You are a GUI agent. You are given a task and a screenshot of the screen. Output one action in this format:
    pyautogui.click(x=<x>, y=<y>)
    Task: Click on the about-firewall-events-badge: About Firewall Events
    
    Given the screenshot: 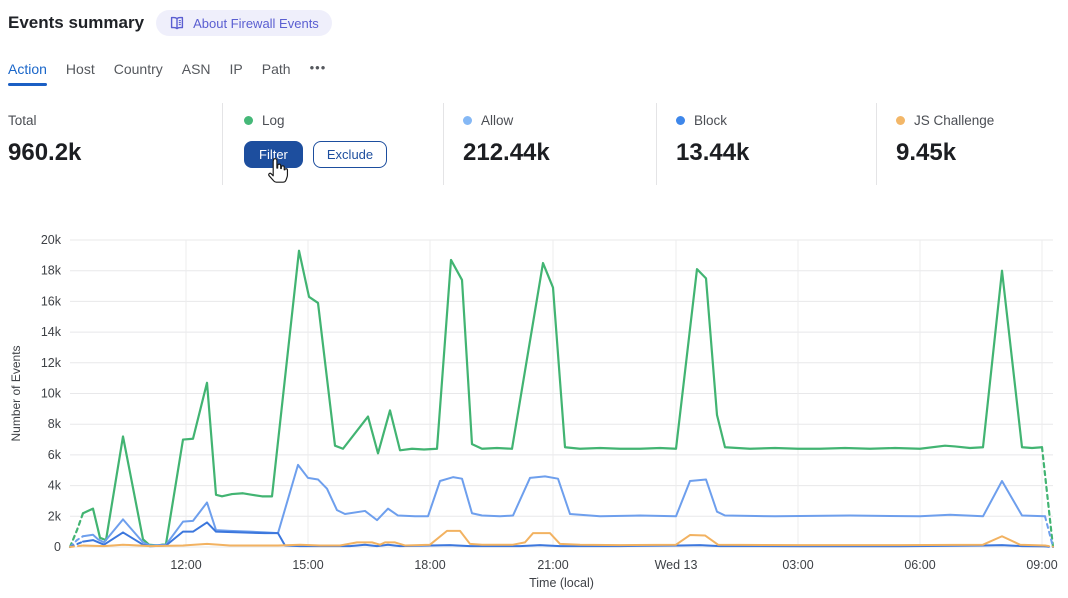 What is the action you would take?
    pyautogui.click(x=244, y=23)
    